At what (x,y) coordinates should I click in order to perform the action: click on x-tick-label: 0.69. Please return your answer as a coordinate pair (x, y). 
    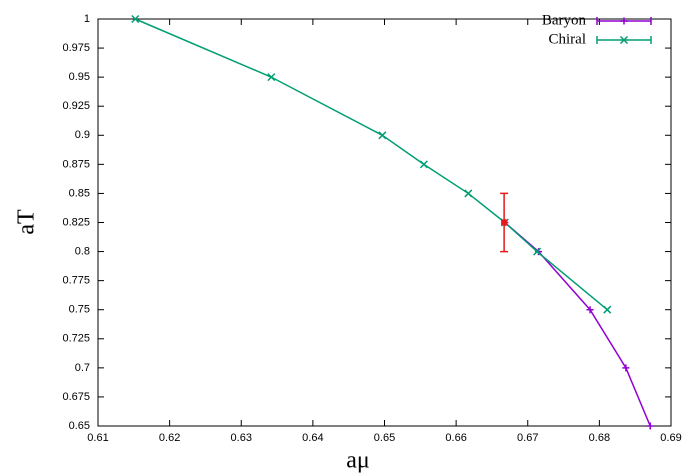
    Looking at the image, I should click on (670, 438).